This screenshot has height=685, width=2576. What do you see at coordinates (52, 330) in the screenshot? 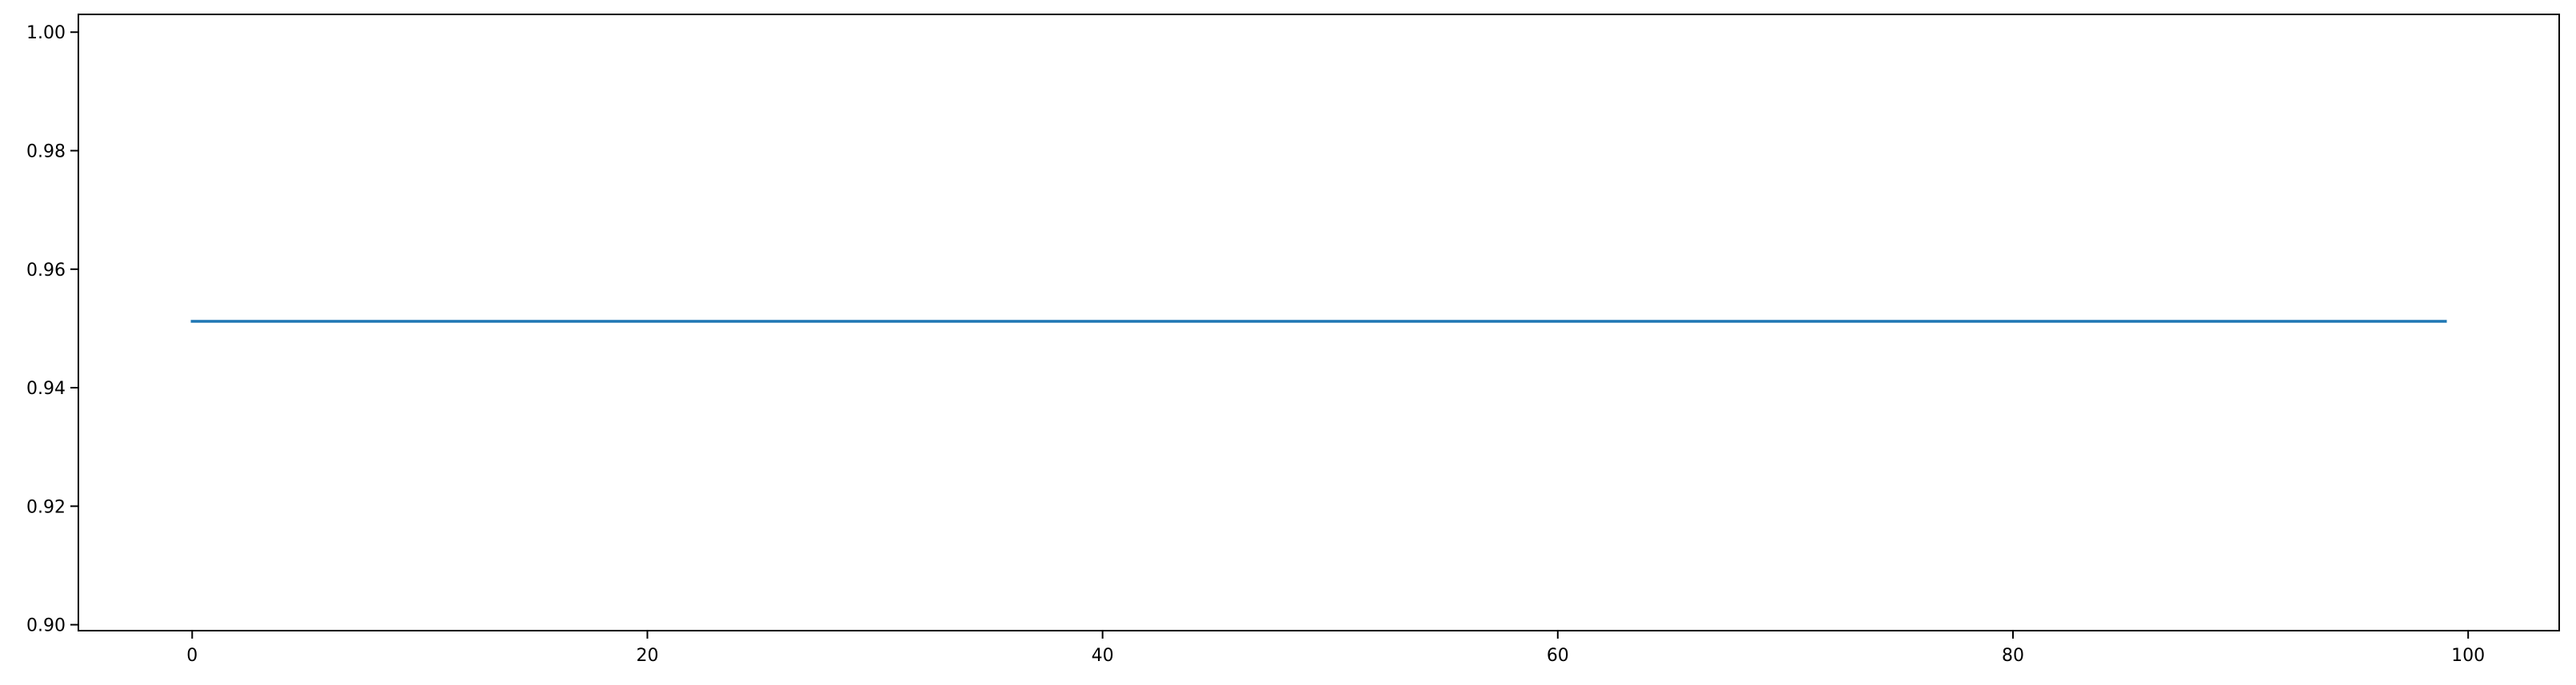
I see `y-axis: 0.90 0.92 0.94 0.96 0.98 1.00` at bounding box center [52, 330].